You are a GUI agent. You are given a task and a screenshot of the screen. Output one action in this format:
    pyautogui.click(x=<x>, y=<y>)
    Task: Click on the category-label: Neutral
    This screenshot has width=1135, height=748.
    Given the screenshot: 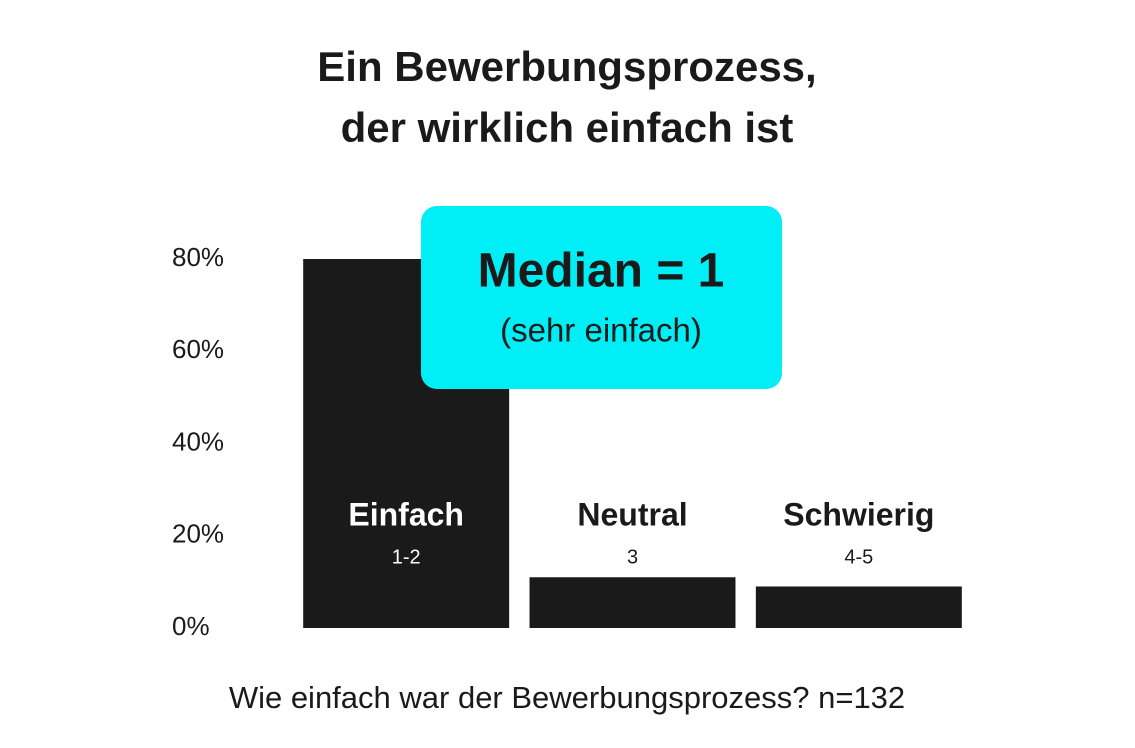 What is the action you would take?
    pyautogui.click(x=632, y=514)
    